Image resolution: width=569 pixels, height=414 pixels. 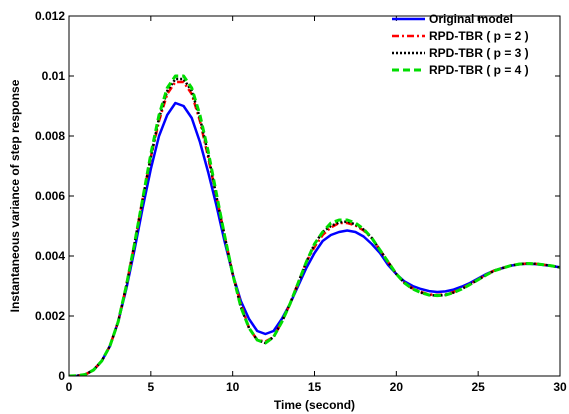 What do you see at coordinates (315, 387) in the screenshot?
I see `x-tick-label: 15` at bounding box center [315, 387].